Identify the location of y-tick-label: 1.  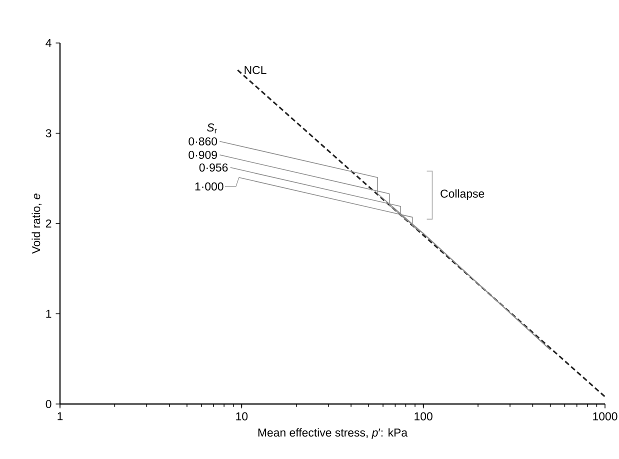
(49, 314).